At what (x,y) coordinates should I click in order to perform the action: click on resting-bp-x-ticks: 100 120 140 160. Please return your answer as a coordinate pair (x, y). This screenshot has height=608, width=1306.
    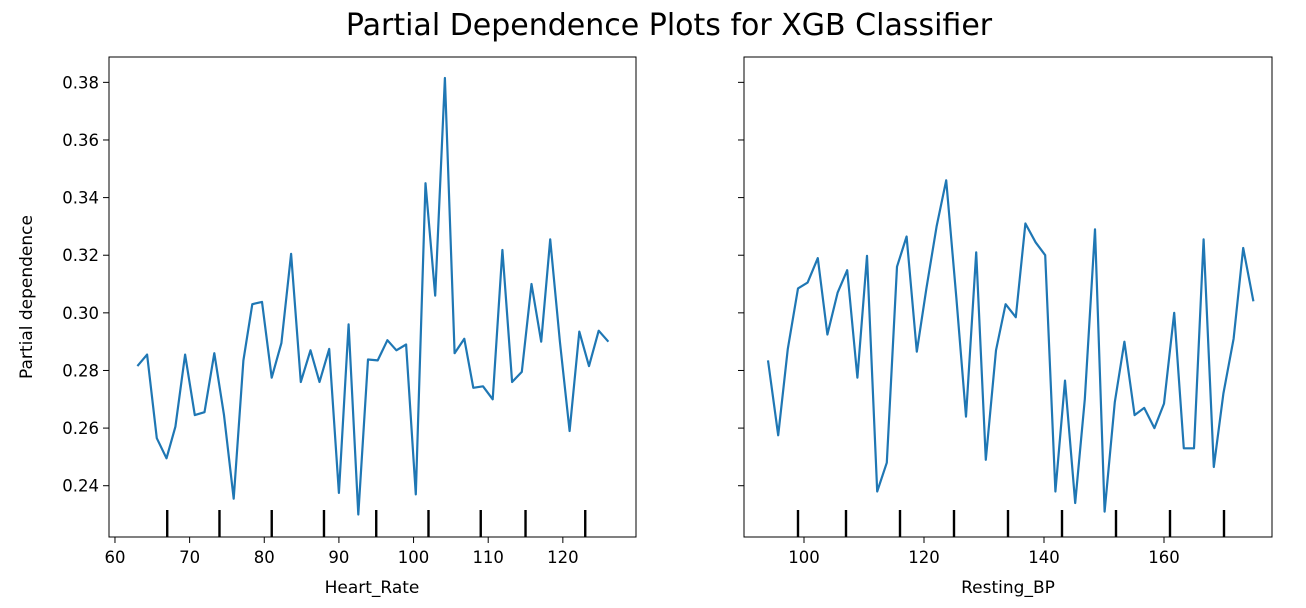
    Looking at the image, I should click on (984, 552).